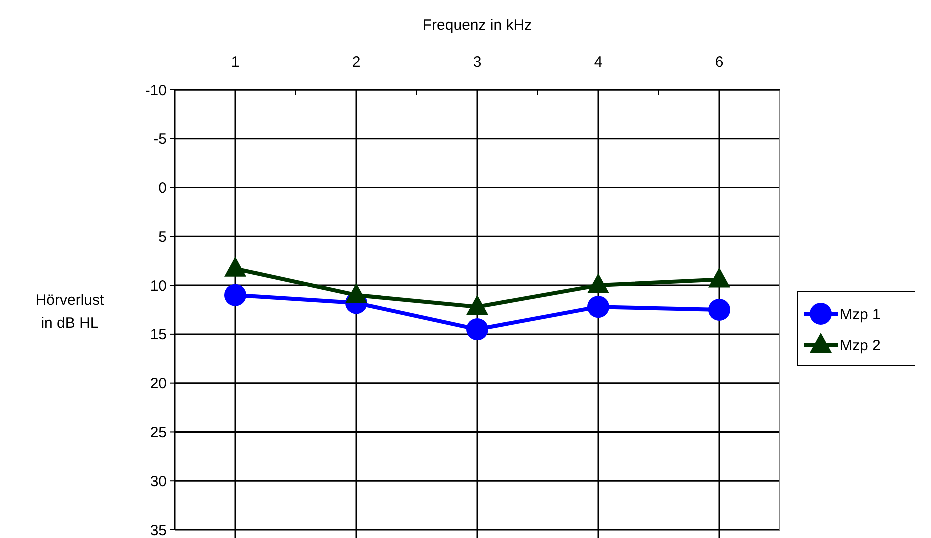 The image size is (931, 538). What do you see at coordinates (860, 315) in the screenshot?
I see `legend-label: Mzp 1` at bounding box center [860, 315].